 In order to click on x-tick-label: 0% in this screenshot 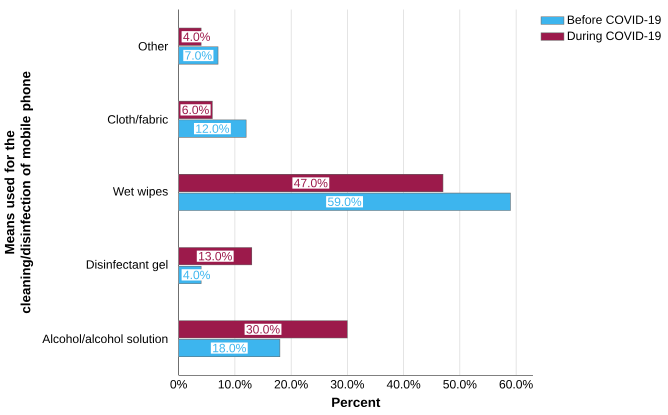, I will do `click(178, 384)`.